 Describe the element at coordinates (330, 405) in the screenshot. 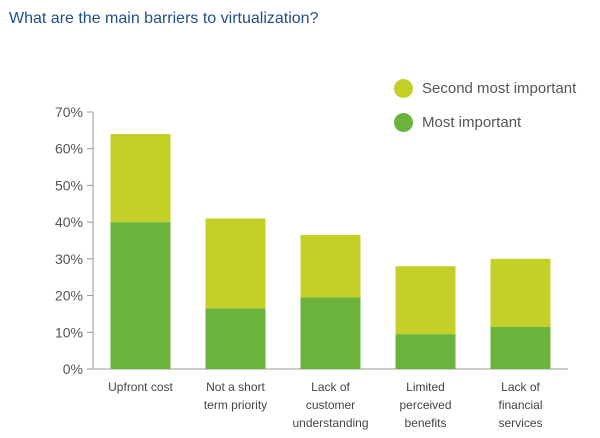

I see `x-category-label: Lack of customer understanding` at that location.